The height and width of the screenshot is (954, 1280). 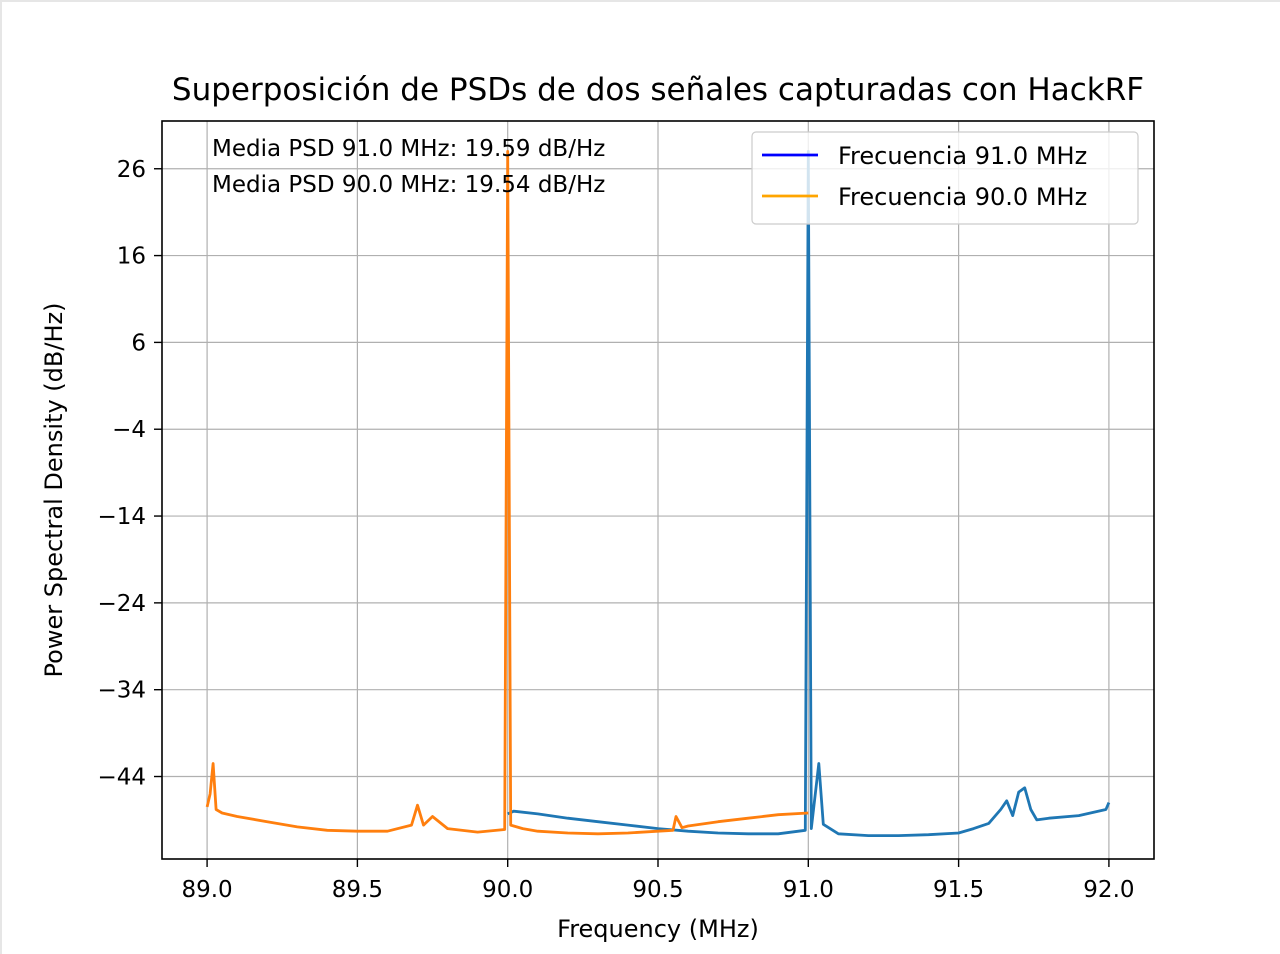 I want to click on legend-label-90: Frecuencia 90.0 MHz, so click(x=962, y=197).